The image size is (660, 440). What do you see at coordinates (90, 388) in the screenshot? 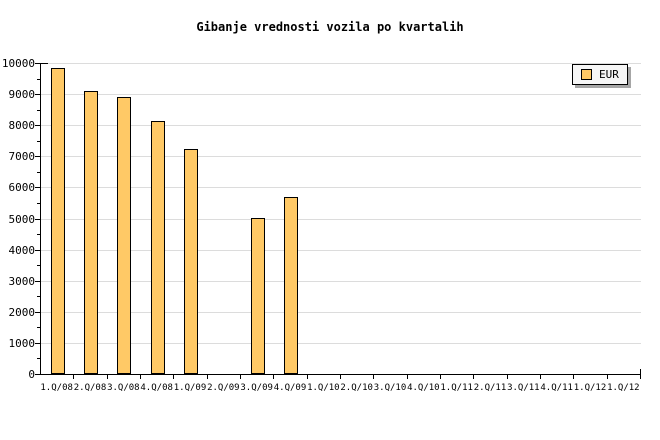
I see `x-tick-label: 2.Q/08` at bounding box center [90, 388].